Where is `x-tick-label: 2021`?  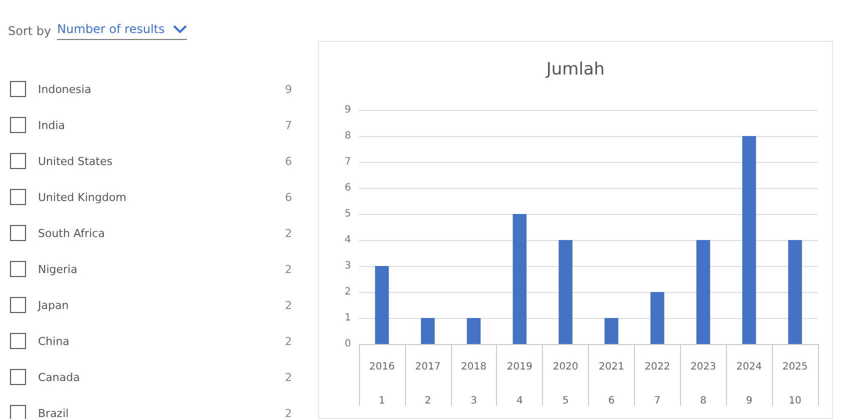
x-tick-label: 2021 is located at coordinates (611, 367).